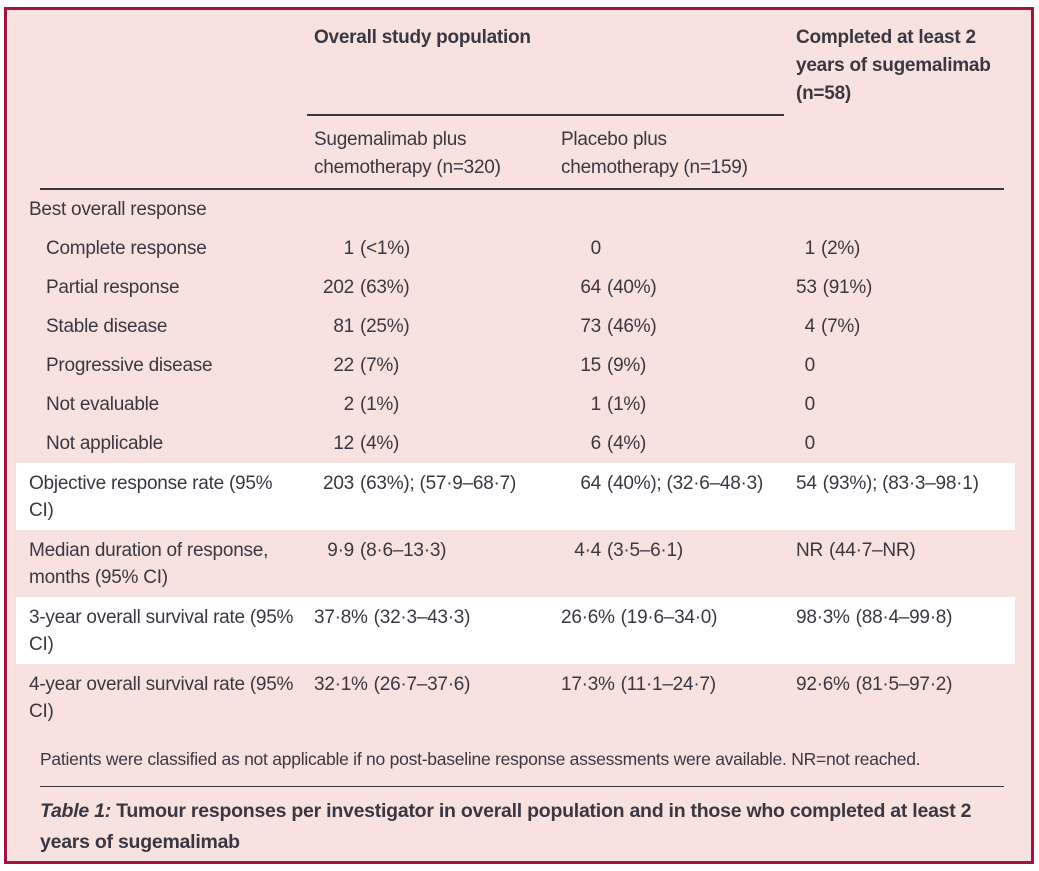  What do you see at coordinates (678, 443) in the screenshot?
I see `table-cell: 6 (4%)` at bounding box center [678, 443].